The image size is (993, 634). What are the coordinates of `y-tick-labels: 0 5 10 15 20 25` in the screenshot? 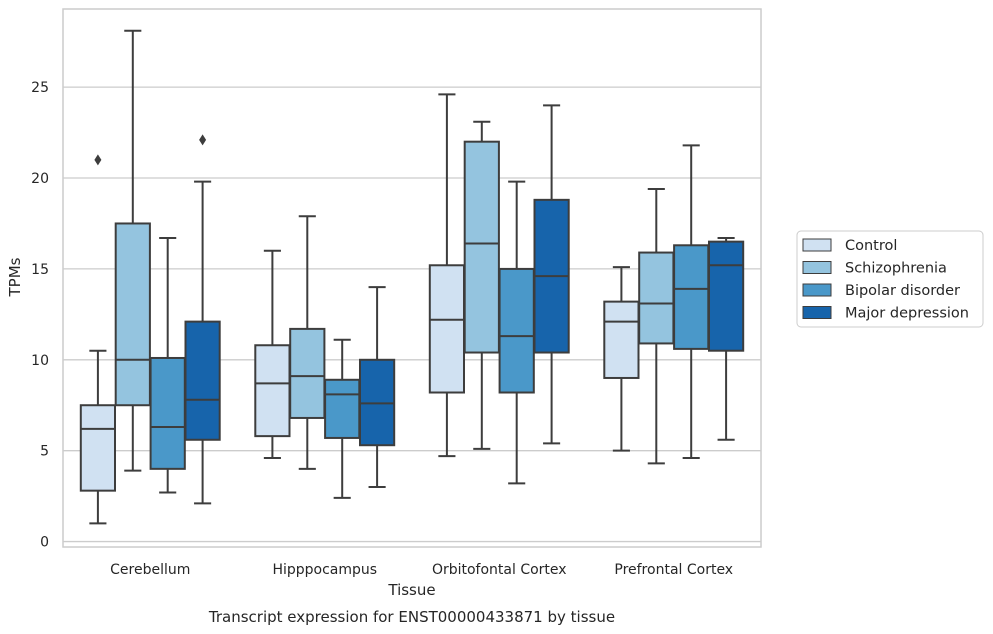 It's located at (40, 315).